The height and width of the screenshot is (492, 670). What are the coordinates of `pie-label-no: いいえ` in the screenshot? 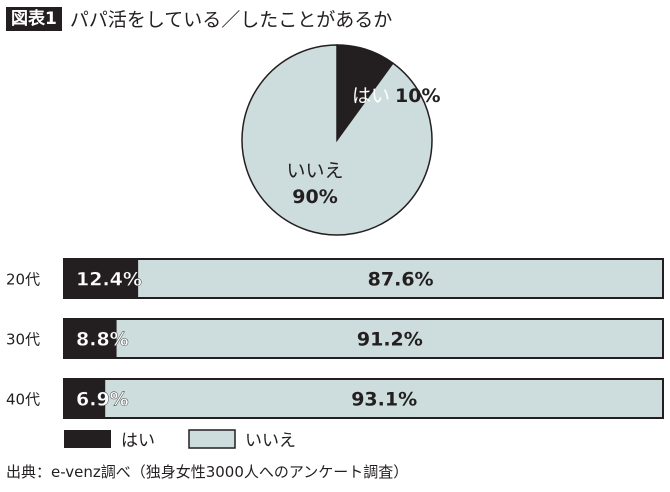 It's located at (314, 171).